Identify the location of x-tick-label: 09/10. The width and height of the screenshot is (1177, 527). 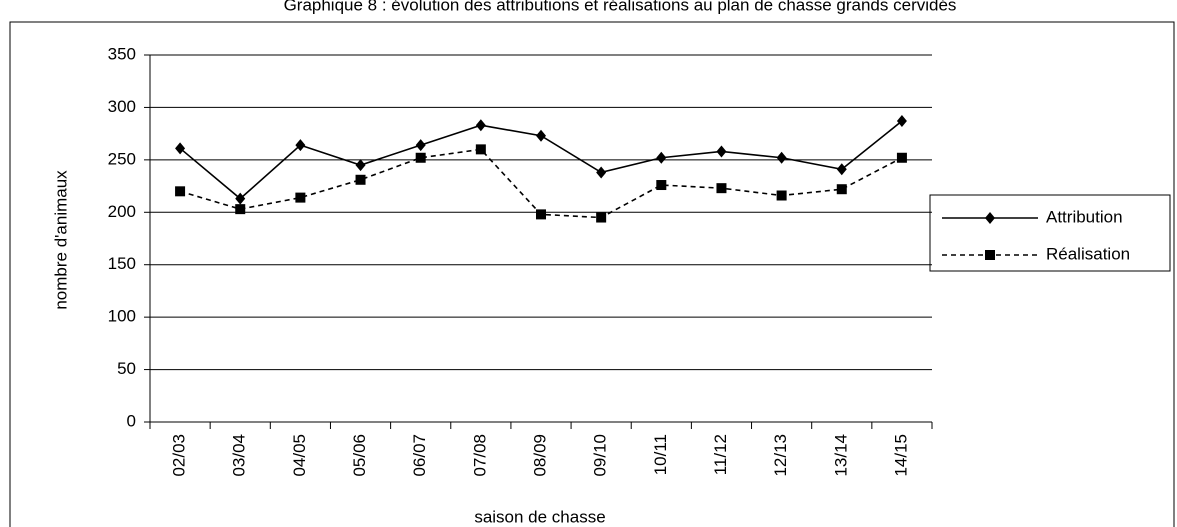
(600, 455).